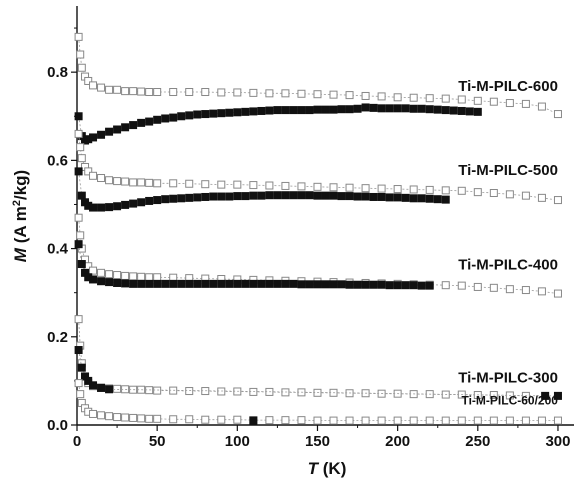 The width and height of the screenshot is (577, 478). What do you see at coordinates (17, 203) in the screenshot?
I see `y-axis-unit-sup: 2` at bounding box center [17, 203].